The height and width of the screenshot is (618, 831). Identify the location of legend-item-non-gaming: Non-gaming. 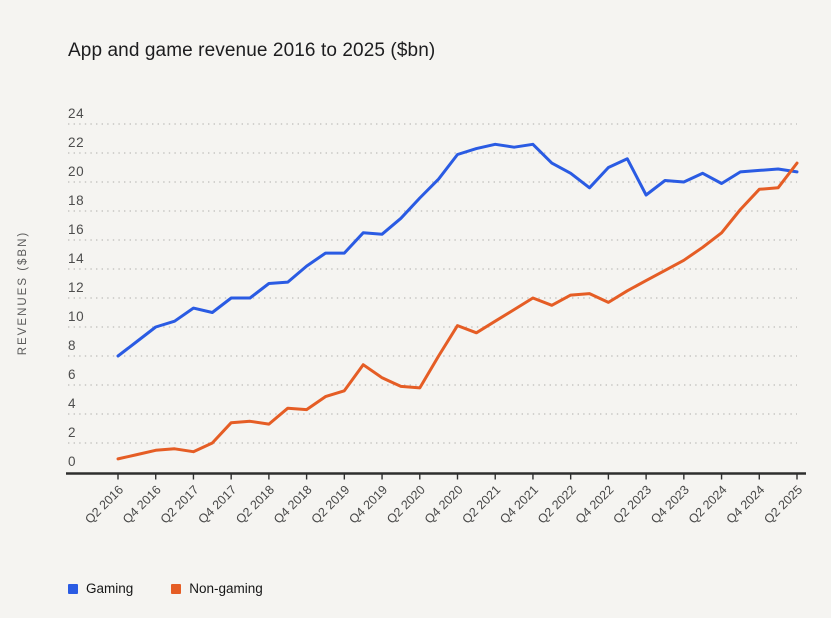
(217, 588).